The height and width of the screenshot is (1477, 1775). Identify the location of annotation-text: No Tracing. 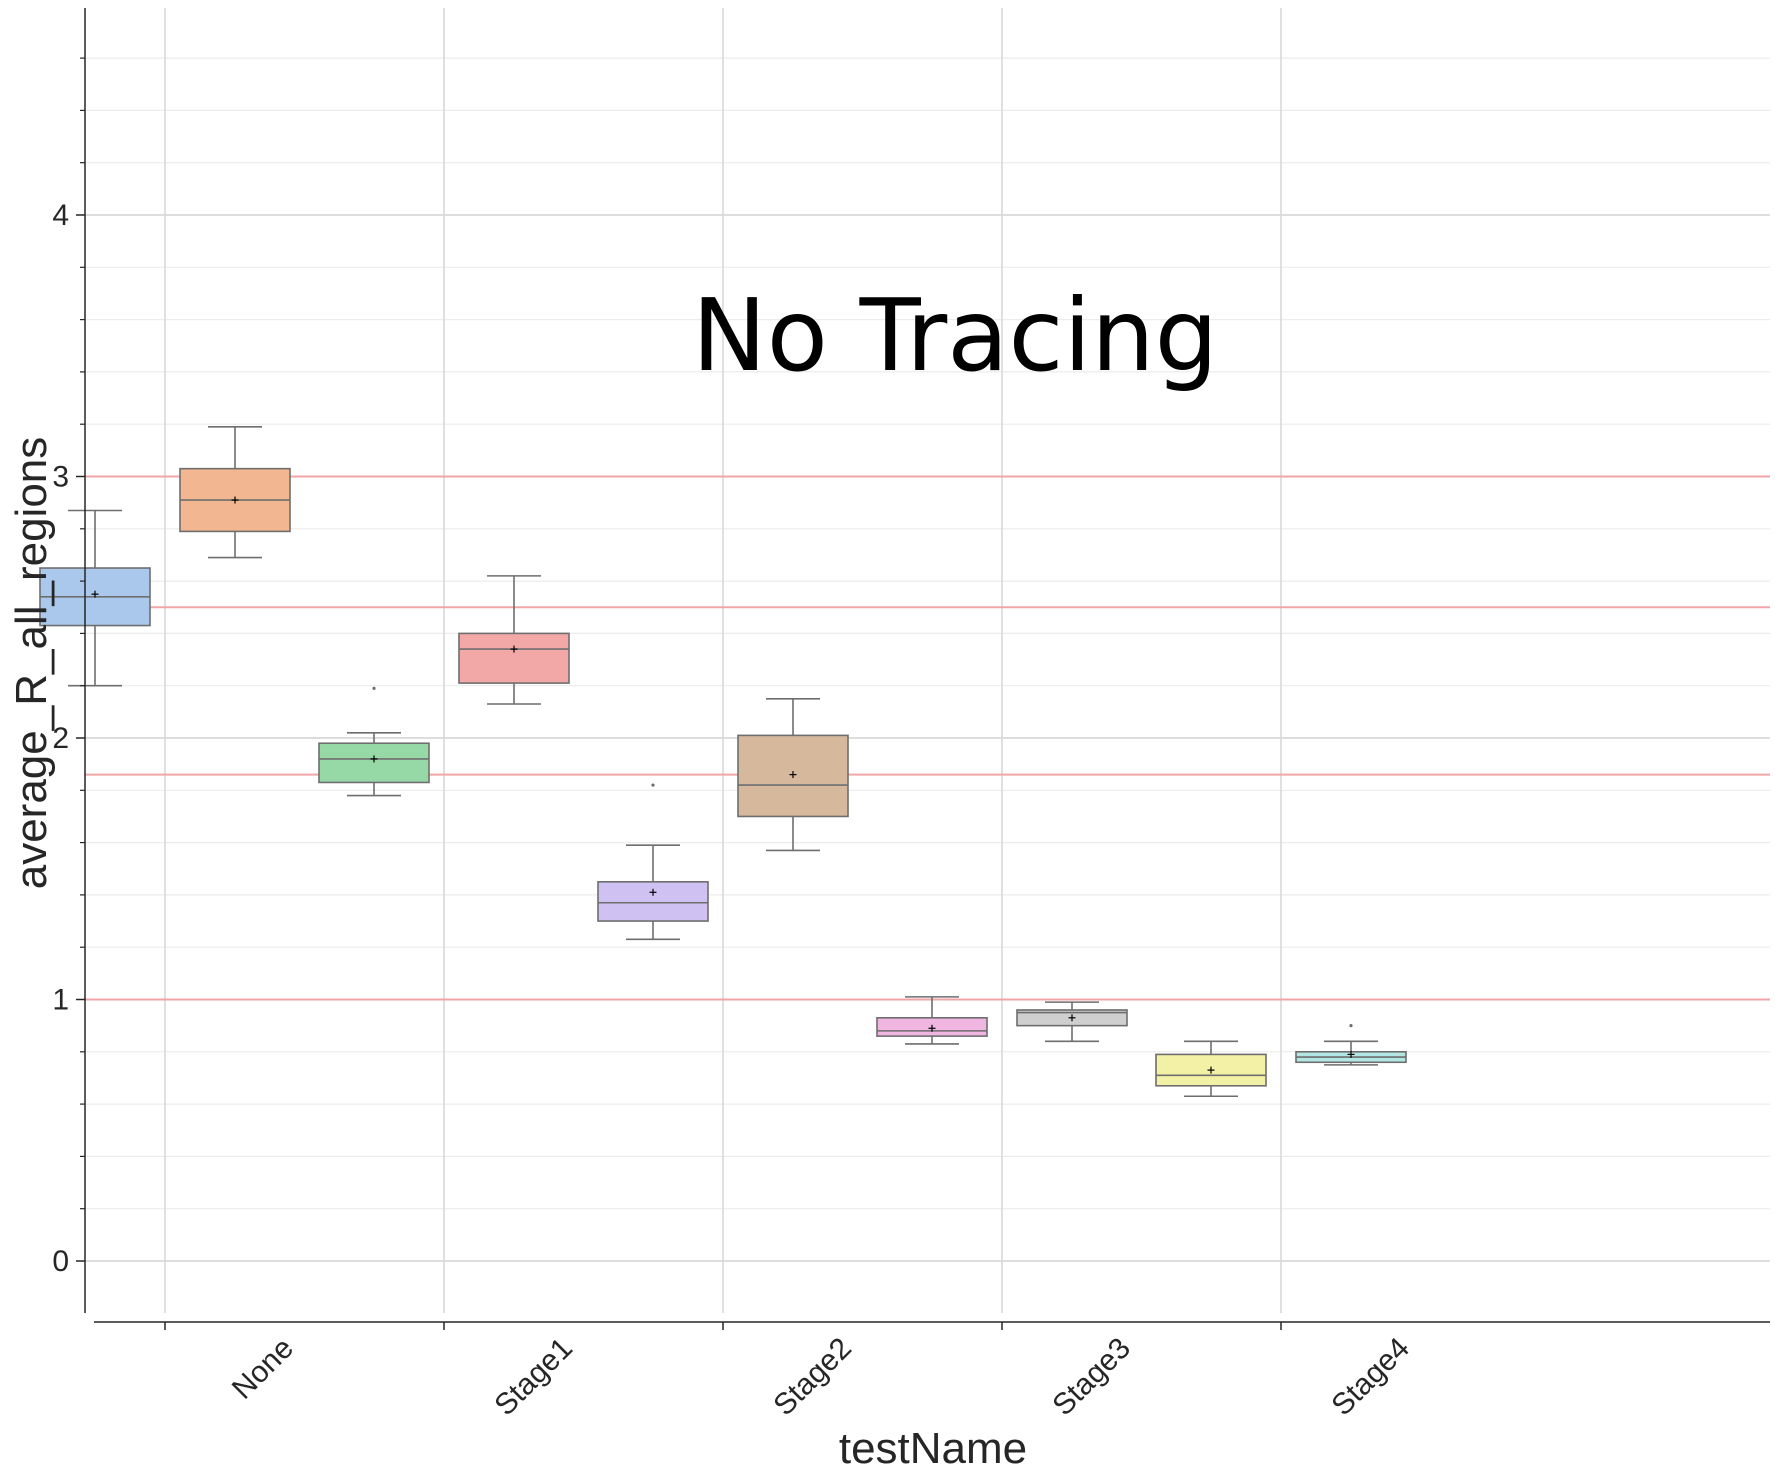
(955, 335).